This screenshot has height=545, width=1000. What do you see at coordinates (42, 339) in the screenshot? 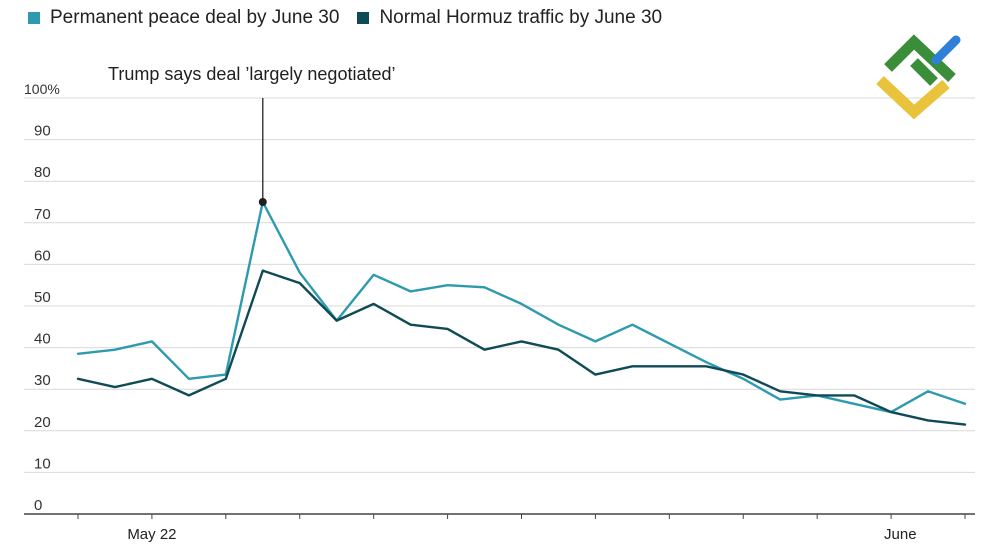
I see `y-tick-label-40: 40` at bounding box center [42, 339].